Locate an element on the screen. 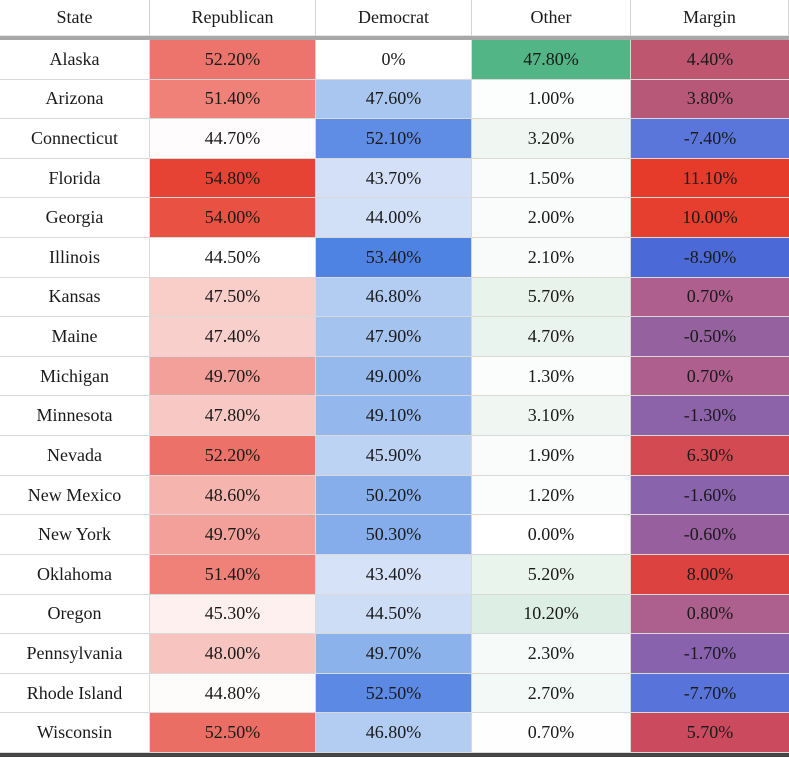  republican-value-cell: 54.00% is located at coordinates (233, 218).